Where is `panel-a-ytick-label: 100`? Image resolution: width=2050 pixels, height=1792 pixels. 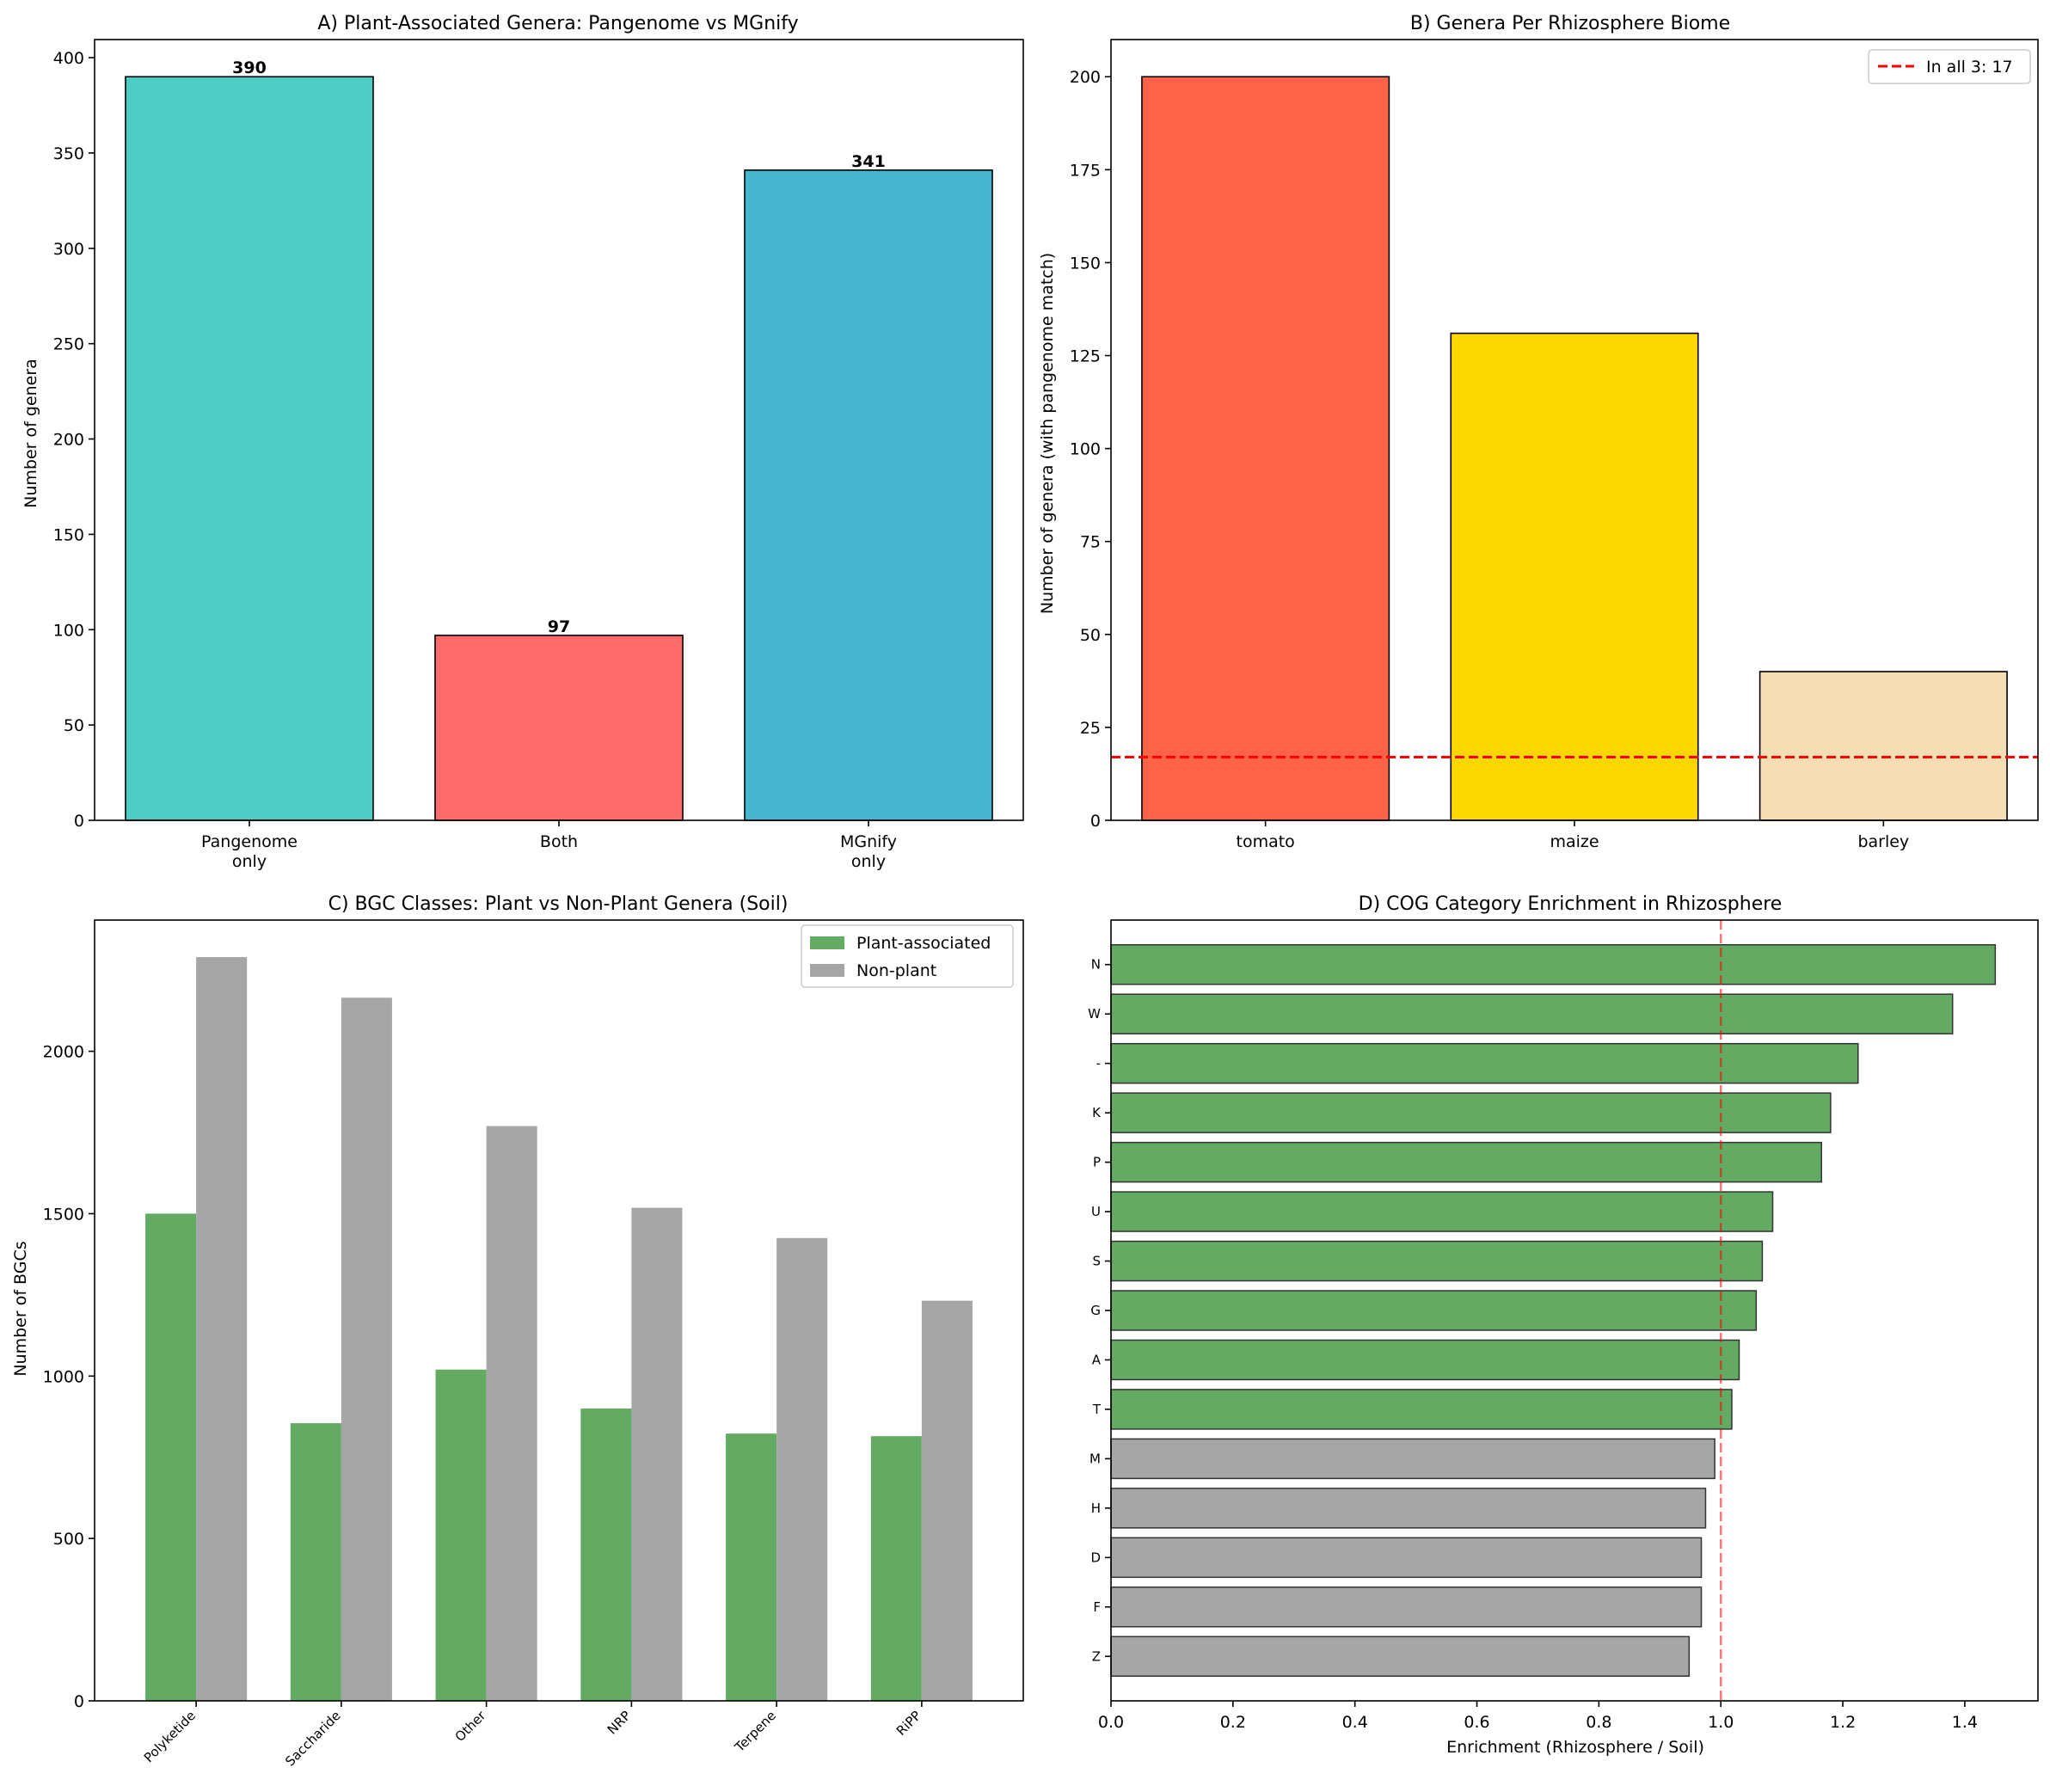
panel-a-ytick-label: 100 is located at coordinates (68, 630).